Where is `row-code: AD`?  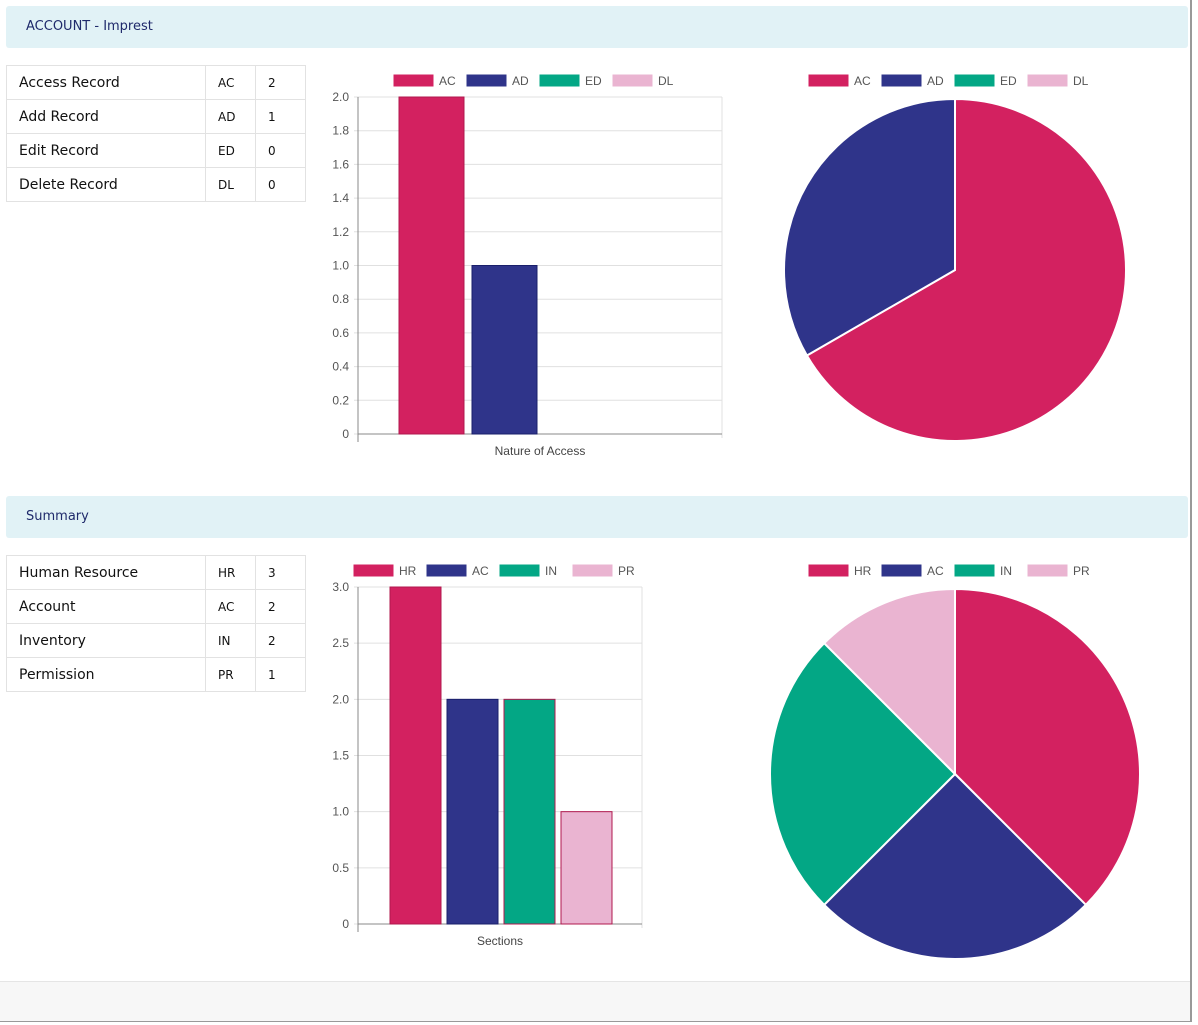 row-code: AD is located at coordinates (230, 116).